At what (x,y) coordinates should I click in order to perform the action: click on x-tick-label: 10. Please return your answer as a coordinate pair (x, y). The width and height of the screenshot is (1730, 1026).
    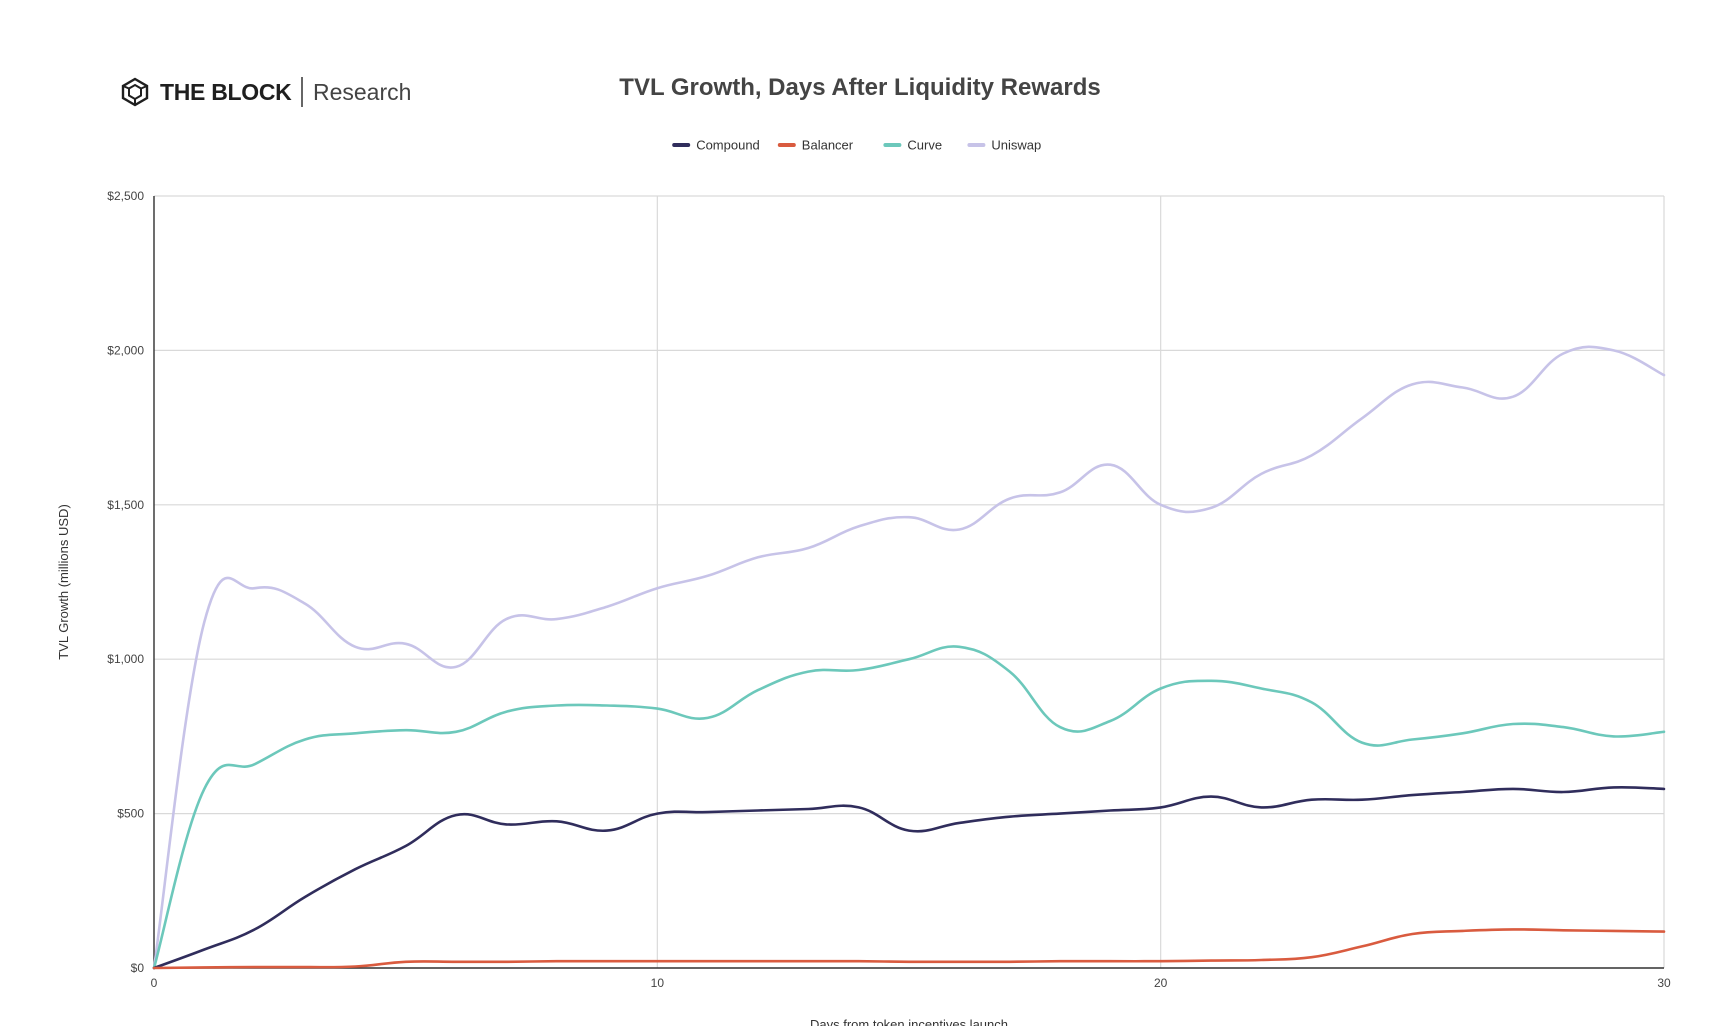
    Looking at the image, I should click on (658, 983).